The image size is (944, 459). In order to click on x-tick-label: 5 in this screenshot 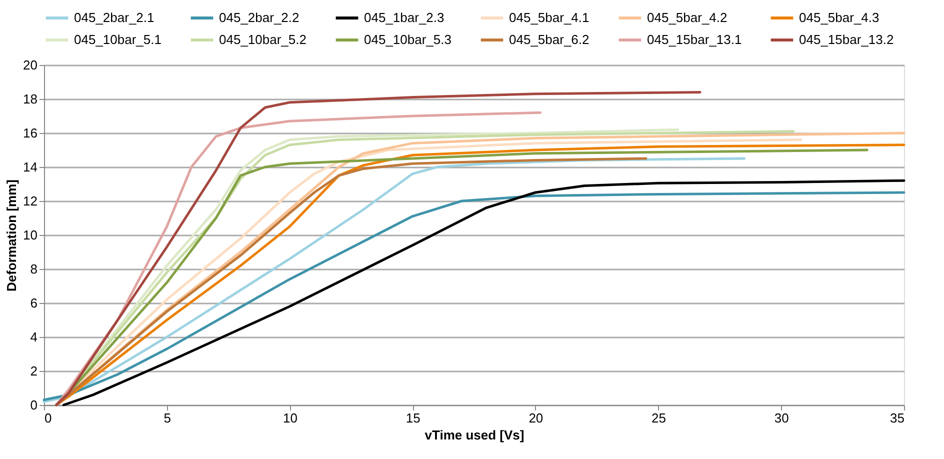, I will do `click(167, 418)`.